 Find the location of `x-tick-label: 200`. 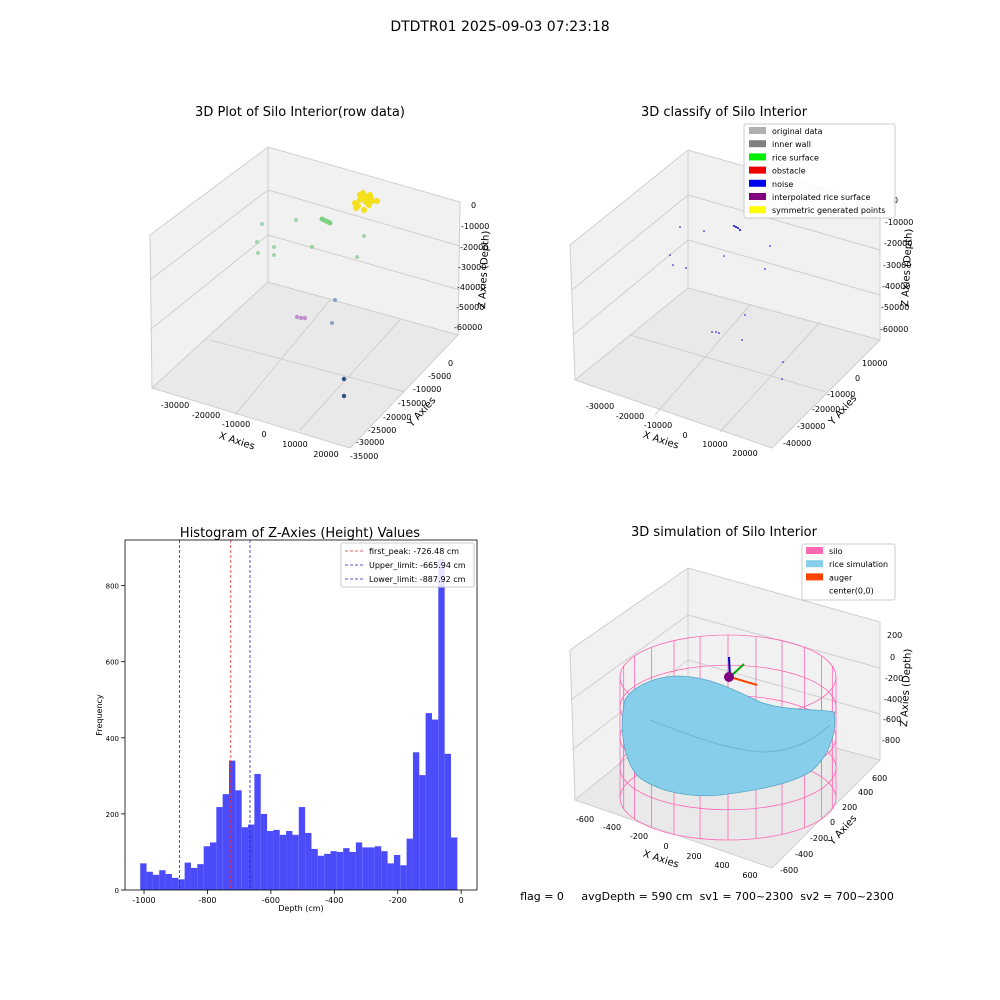

x-tick-label: 200 is located at coordinates (693, 856).